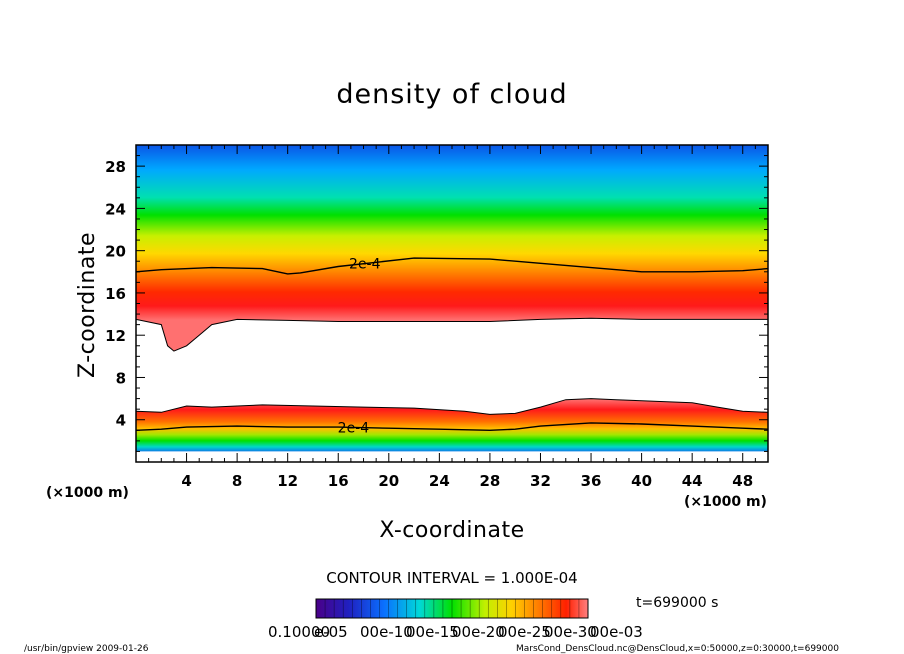  I want to click on x-tick-label: 20, so click(388, 481).